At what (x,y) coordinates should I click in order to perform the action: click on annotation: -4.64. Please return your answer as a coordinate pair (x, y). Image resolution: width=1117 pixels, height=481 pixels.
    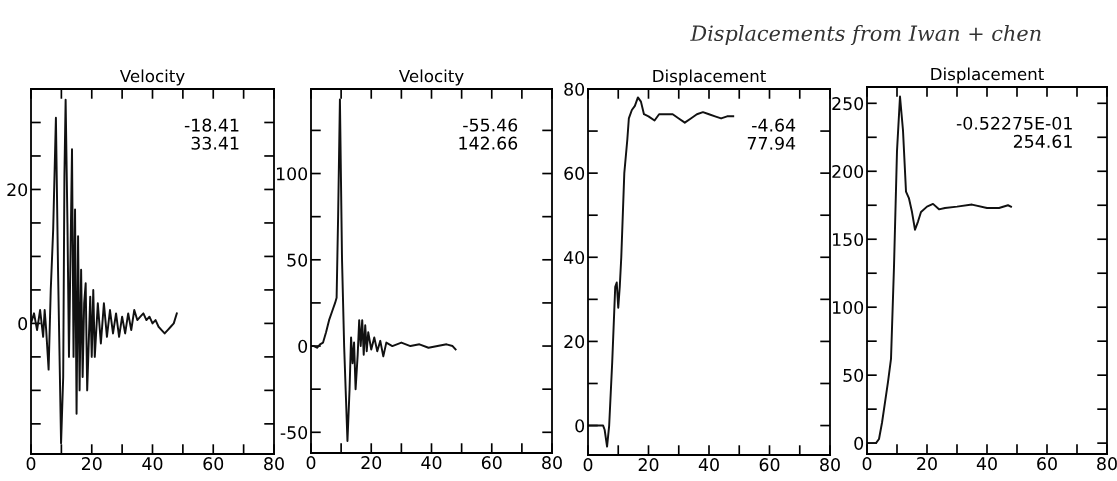
    Looking at the image, I should click on (774, 125).